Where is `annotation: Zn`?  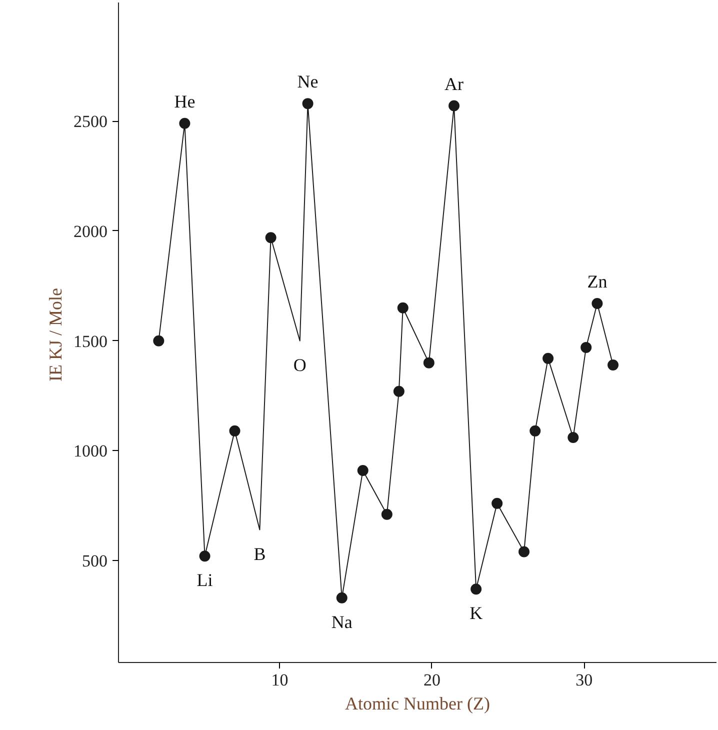
annotation: Zn is located at coordinates (597, 282).